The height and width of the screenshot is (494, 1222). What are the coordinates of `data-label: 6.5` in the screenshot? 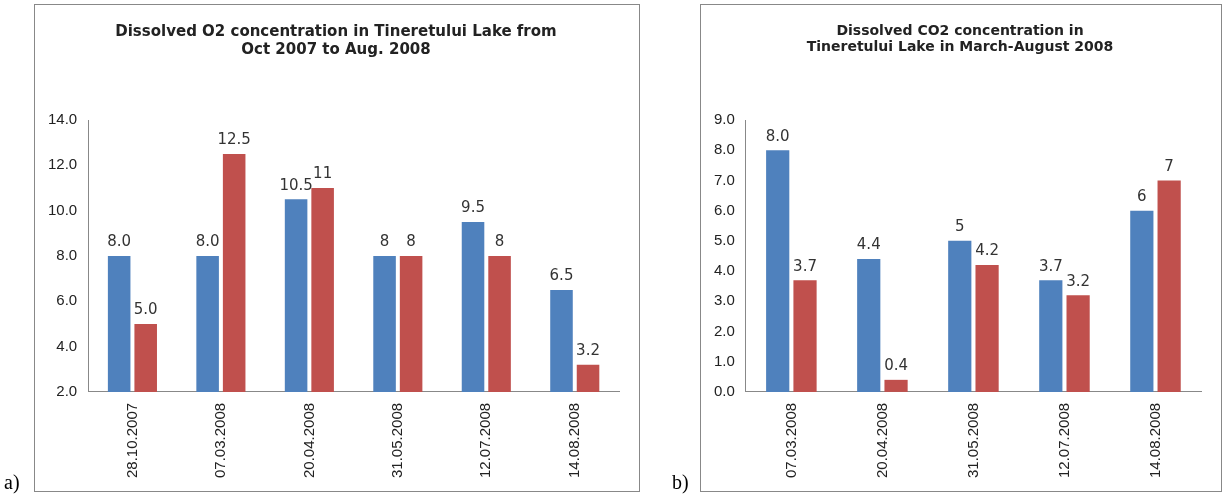 It's located at (561, 275).